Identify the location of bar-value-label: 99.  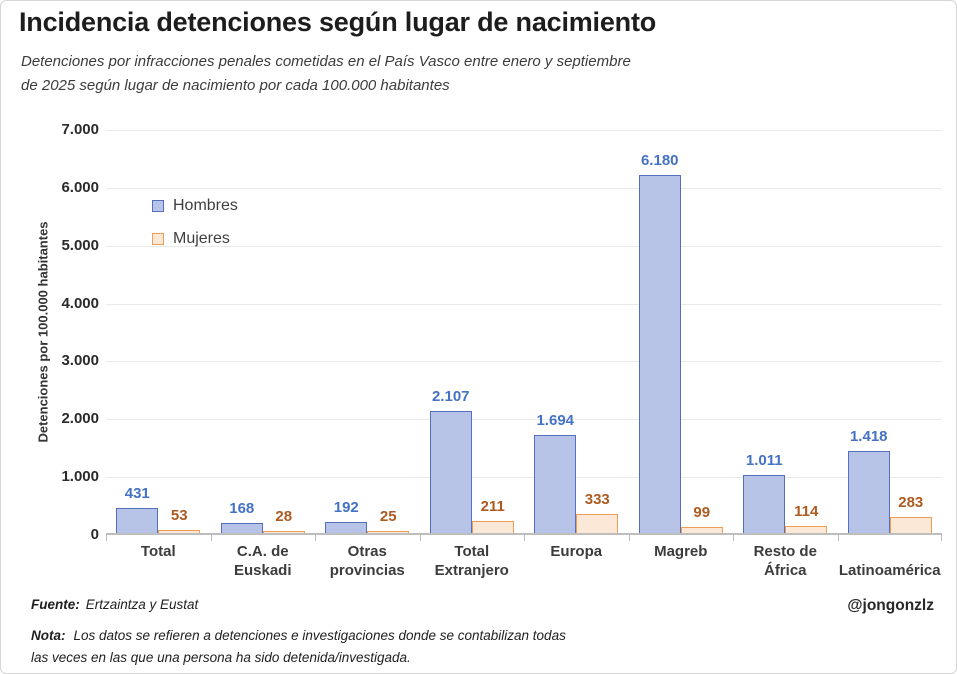
(702, 512).